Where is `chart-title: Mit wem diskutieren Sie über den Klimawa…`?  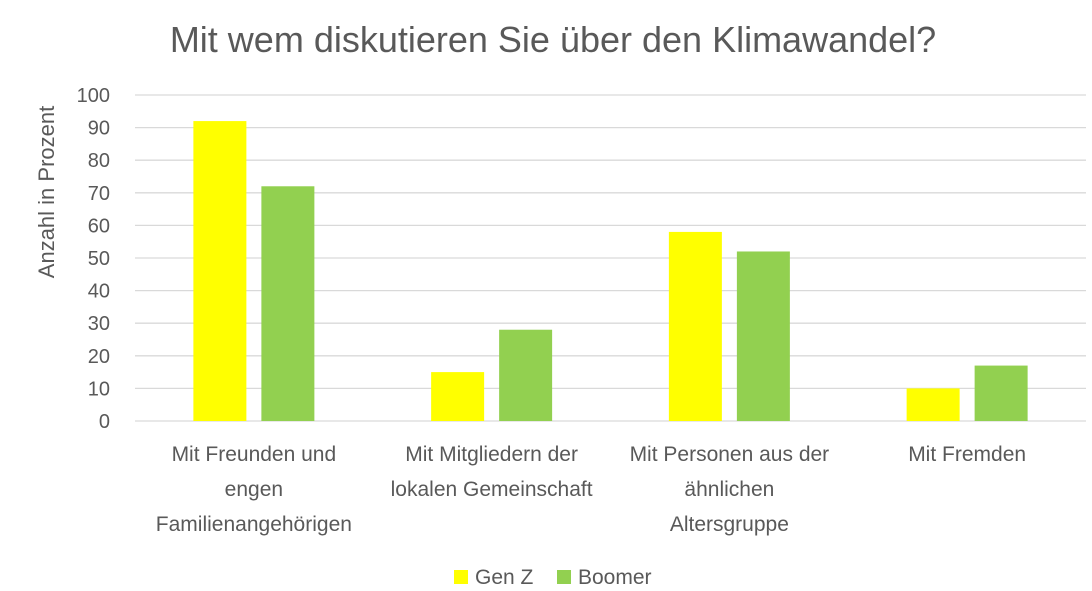
chart-title: Mit wem diskutieren Sie über den Klimawa… is located at coordinates (553, 39).